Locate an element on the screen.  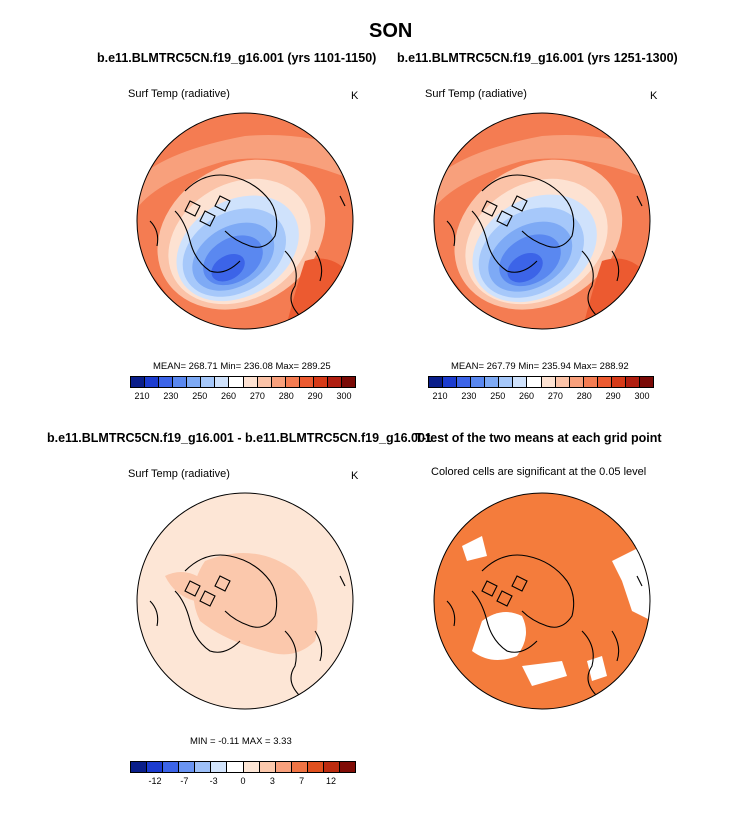
colorbar-tick-label: 0 is located at coordinates (243, 781).